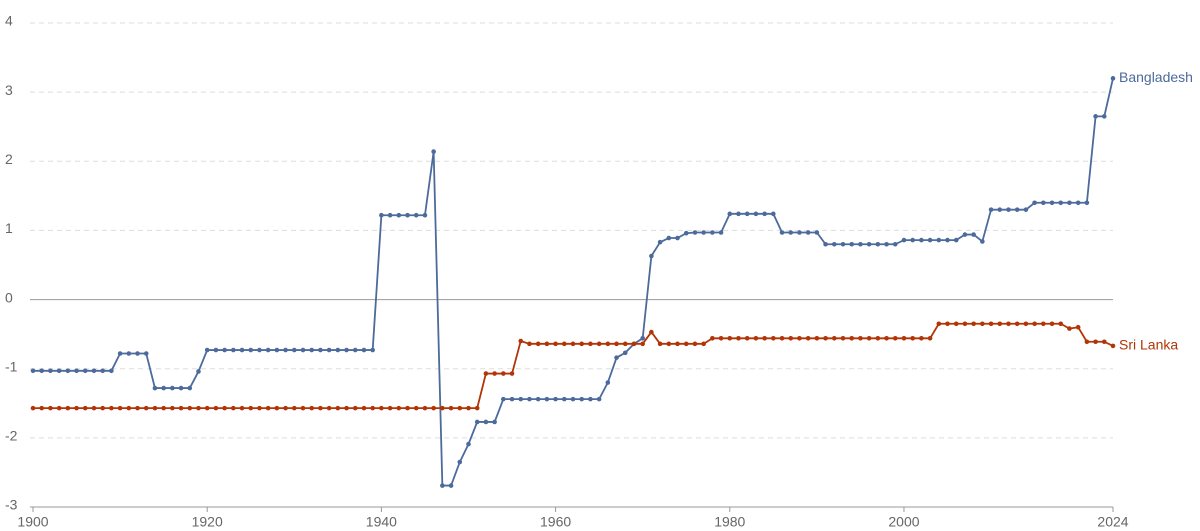 The width and height of the screenshot is (1200, 531). What do you see at coordinates (1156, 77) in the screenshot?
I see `series-label: Bangladesh` at bounding box center [1156, 77].